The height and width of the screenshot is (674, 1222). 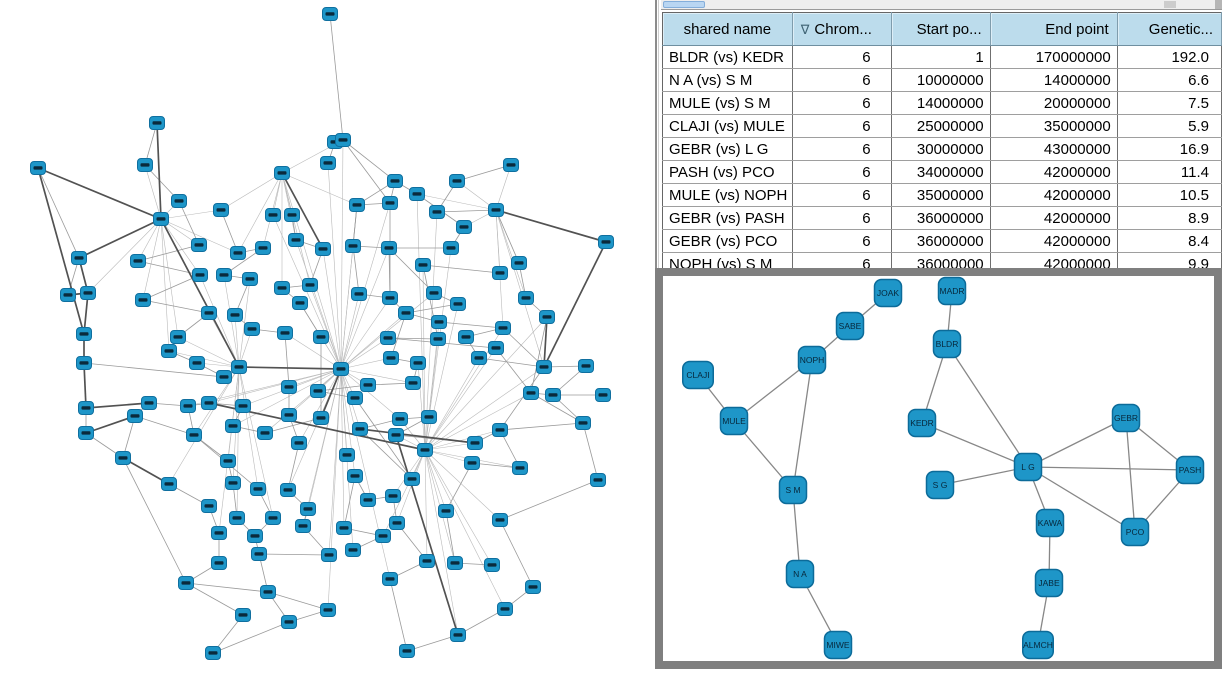 What do you see at coordinates (941, 80) in the screenshot?
I see `table-cell: 10000000` at bounding box center [941, 80].